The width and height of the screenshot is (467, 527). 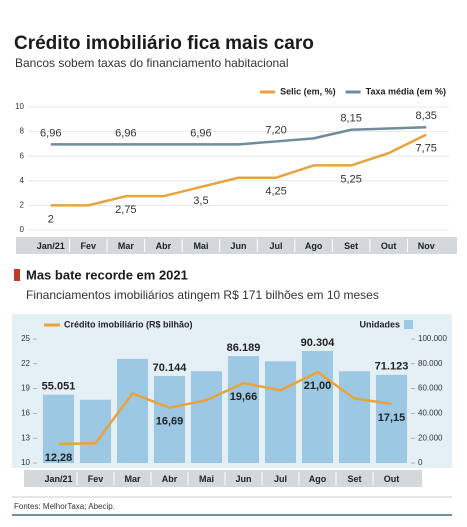 I want to click on data-label: 7,20, so click(x=275, y=130).